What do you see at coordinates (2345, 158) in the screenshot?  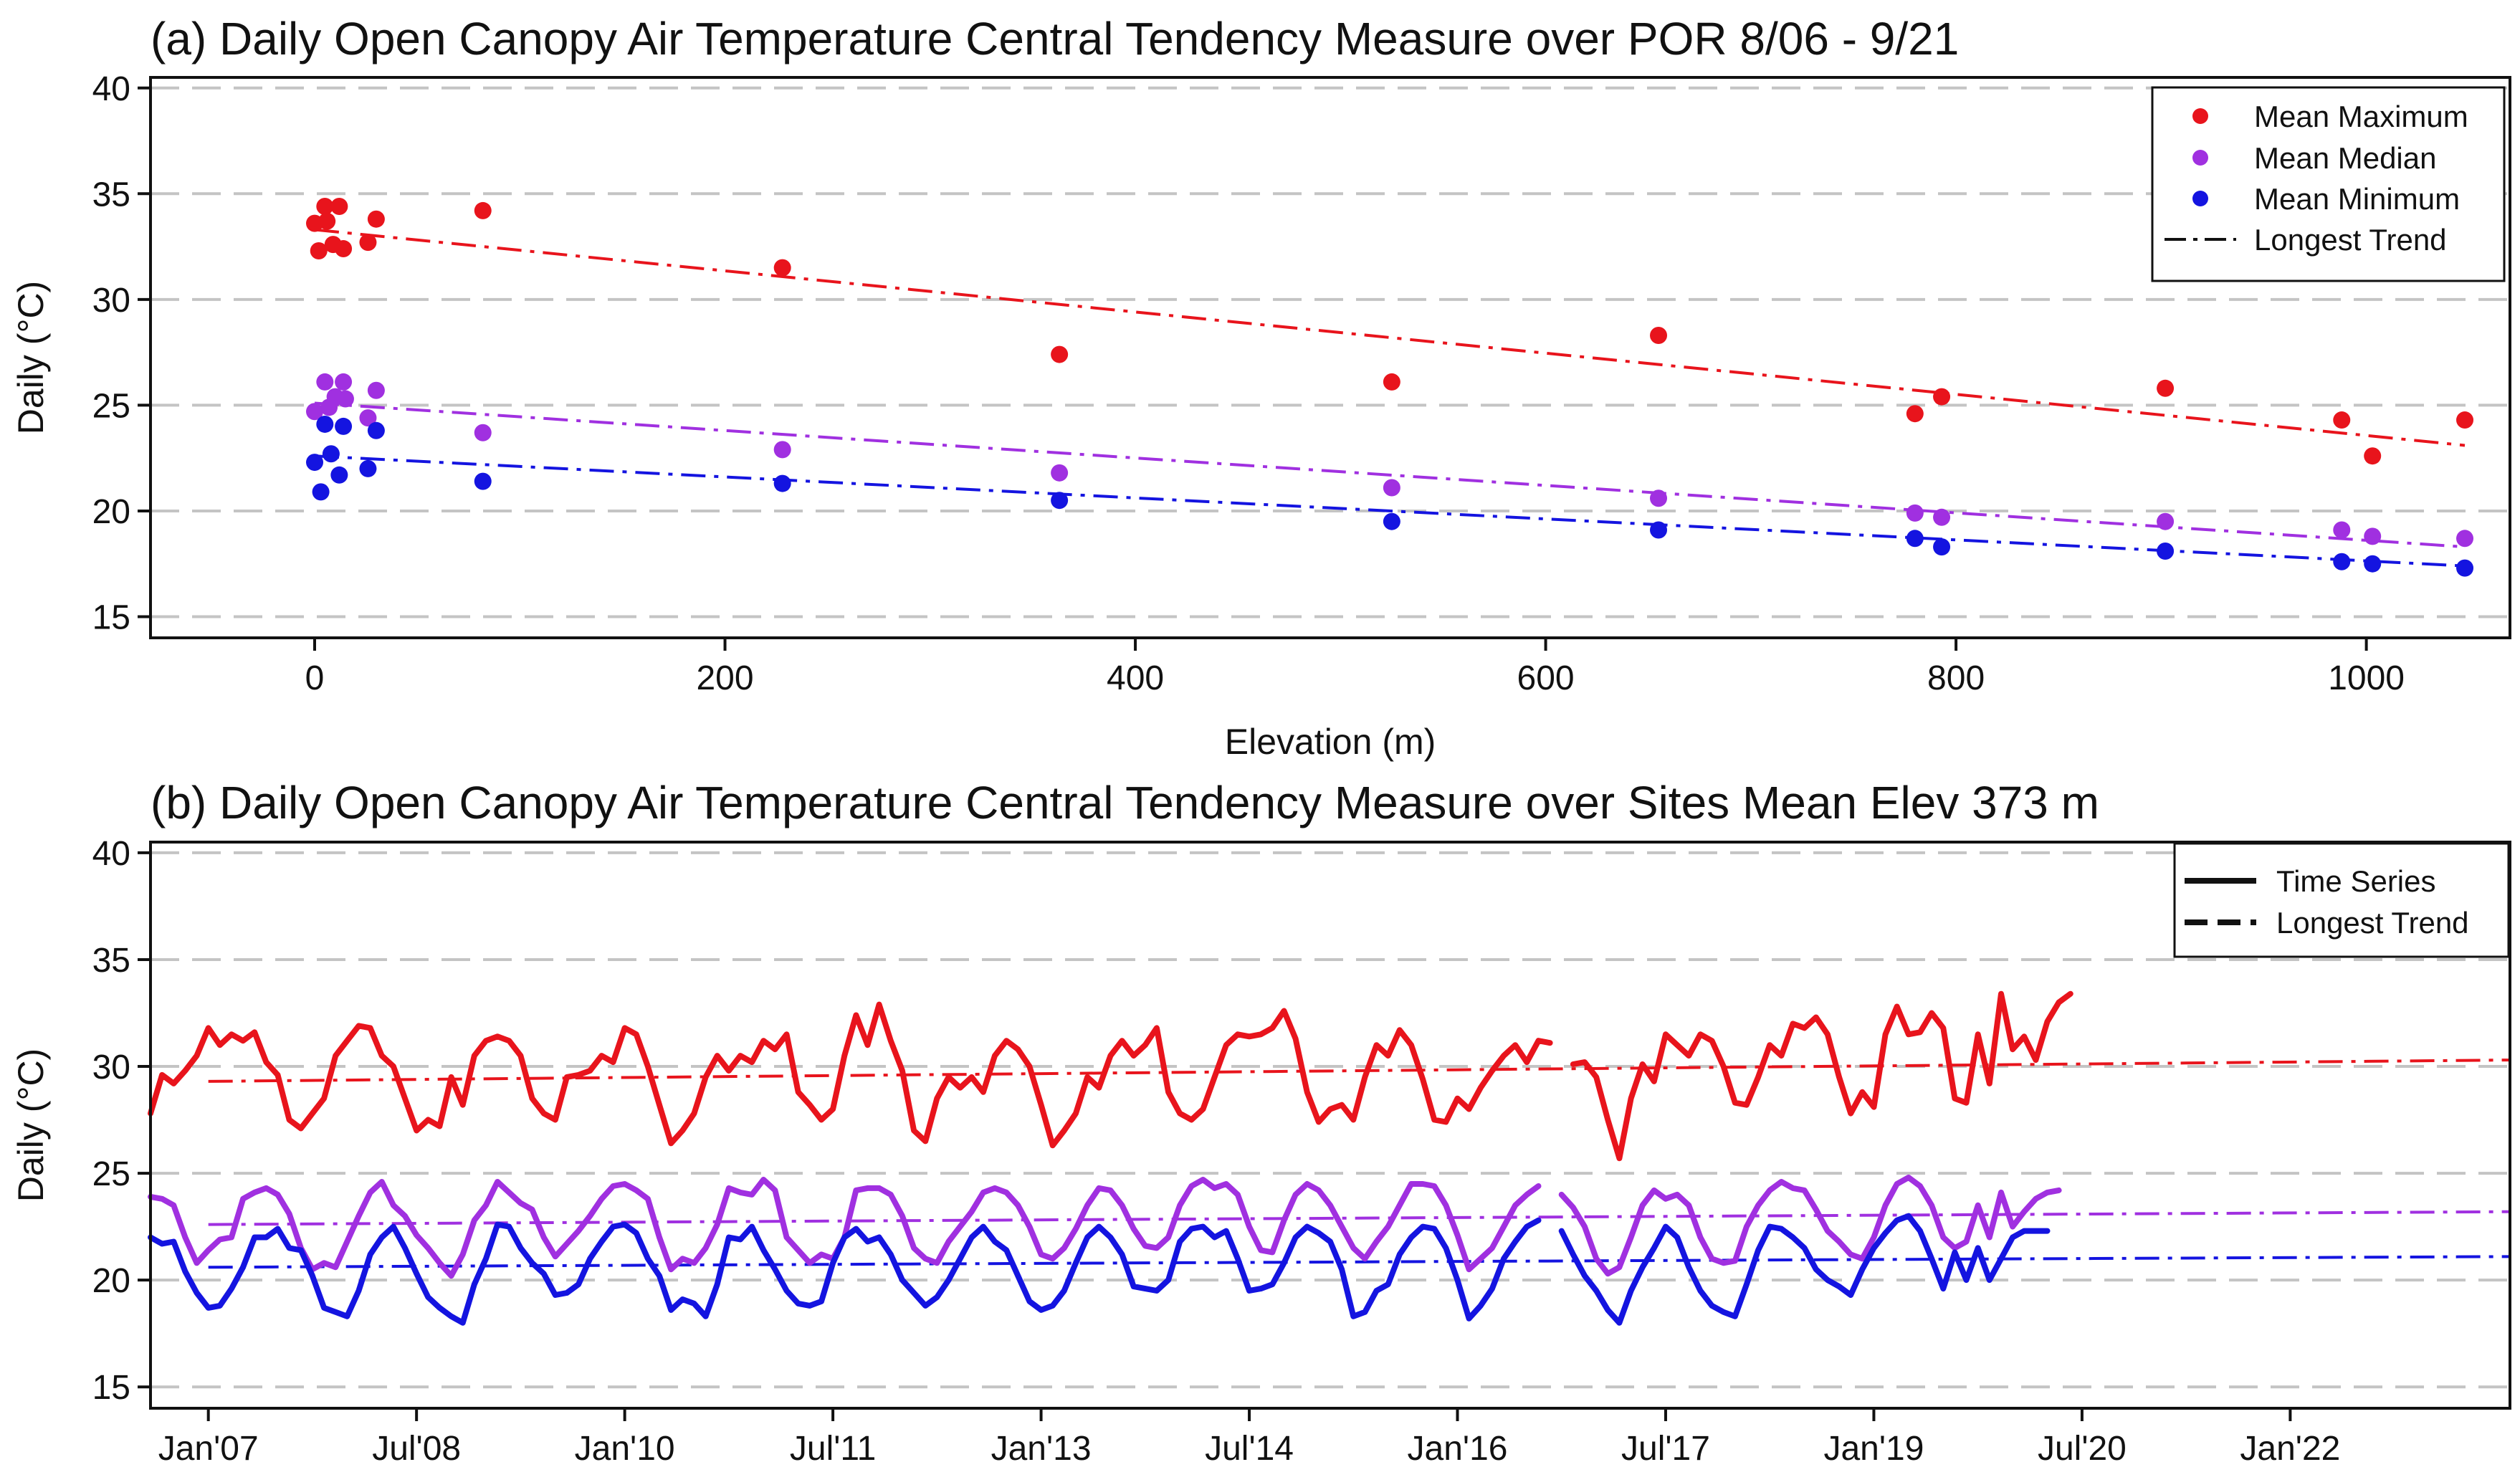 I see `legend-median-label: Mean Median` at bounding box center [2345, 158].